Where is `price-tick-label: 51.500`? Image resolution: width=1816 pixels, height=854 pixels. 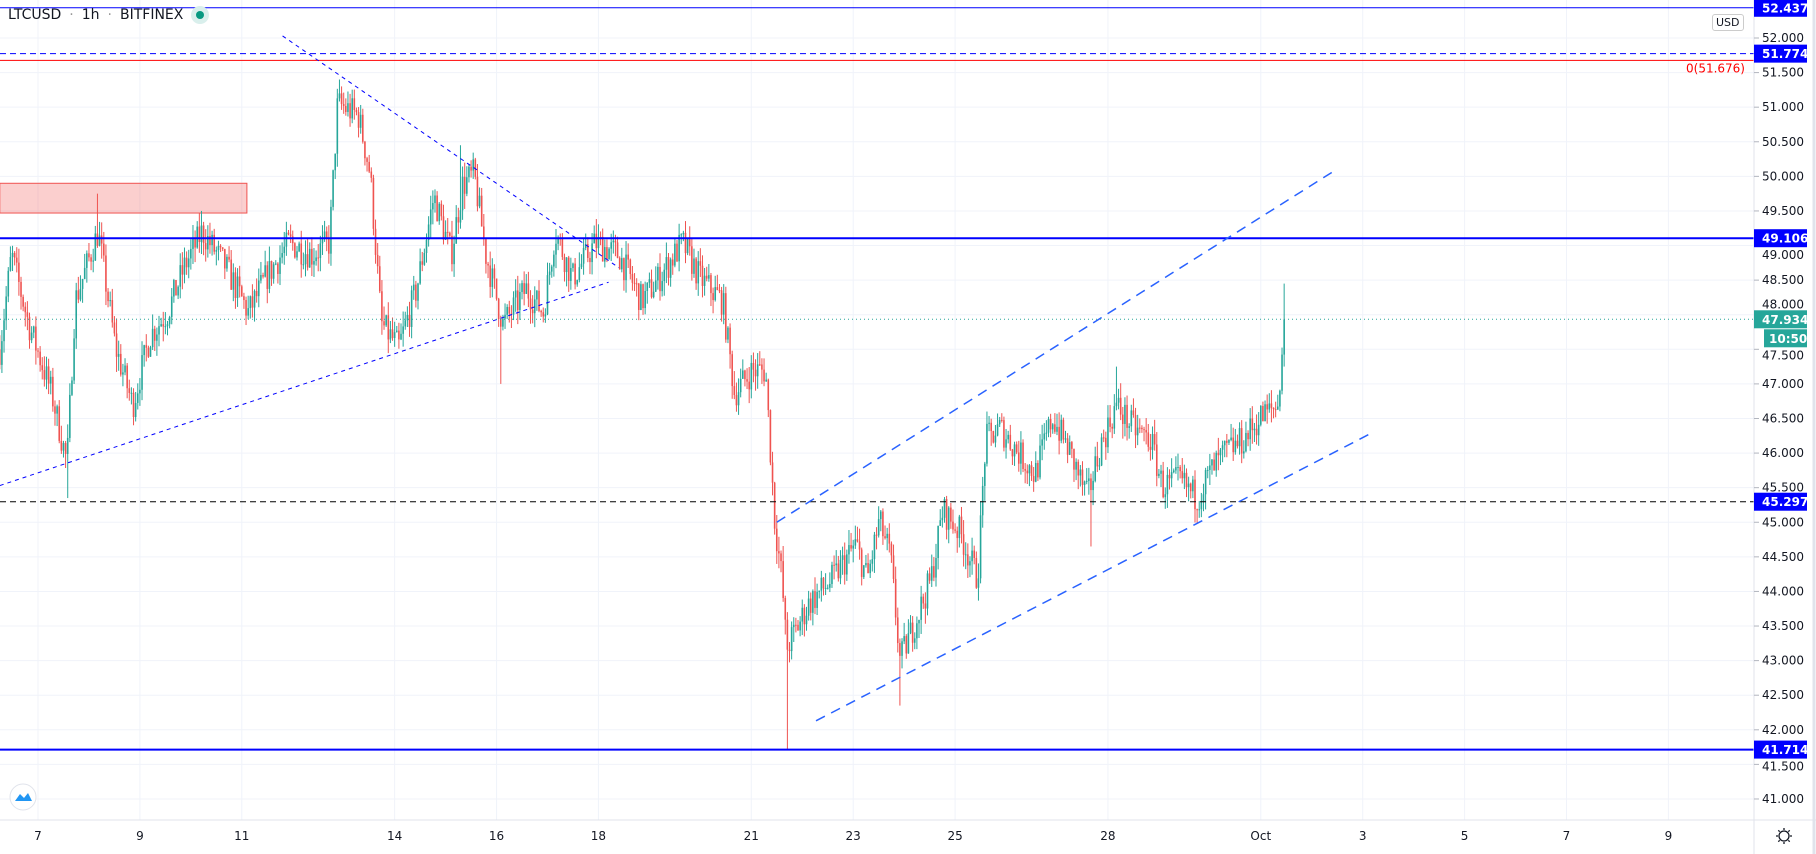 price-tick-label: 51.500 is located at coordinates (1783, 73).